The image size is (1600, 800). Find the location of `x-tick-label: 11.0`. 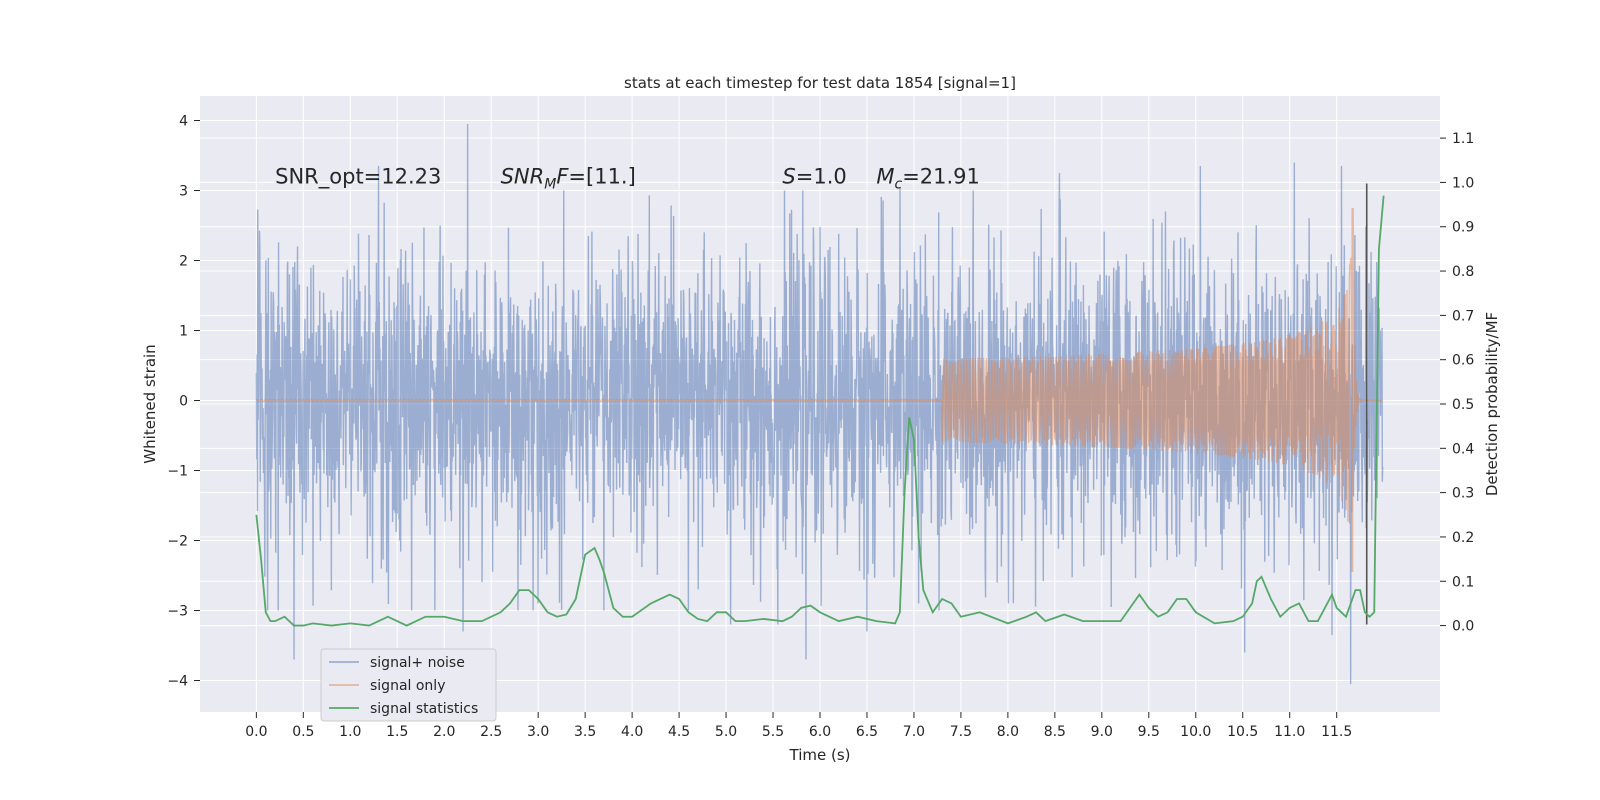

x-tick-label: 11.0 is located at coordinates (1289, 732).